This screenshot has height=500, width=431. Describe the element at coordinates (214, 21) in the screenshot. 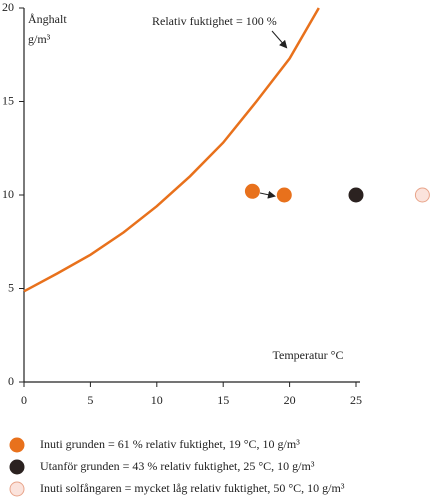

I see `annotation: Relativ fuktighet = 100 %` at that location.